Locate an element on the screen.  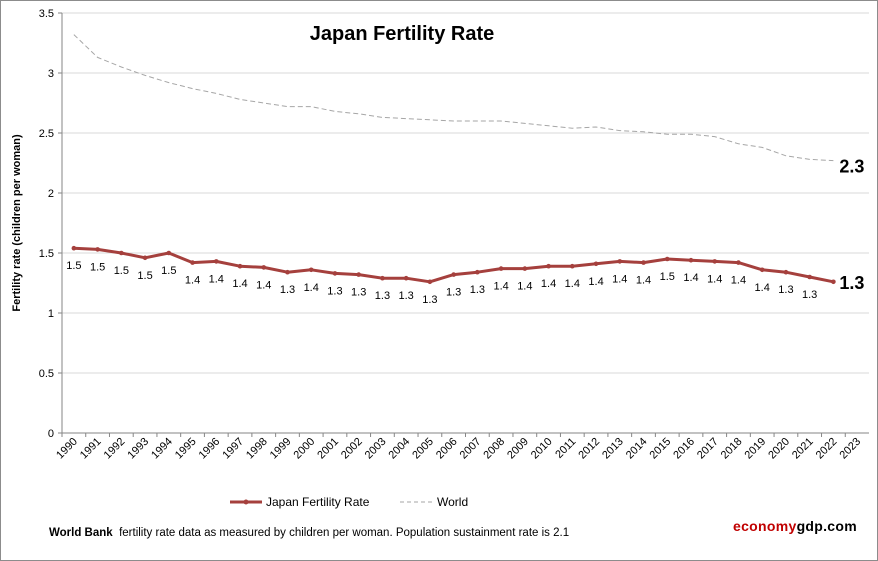
x-tick-label: 2017 is located at coordinates (708, 449).